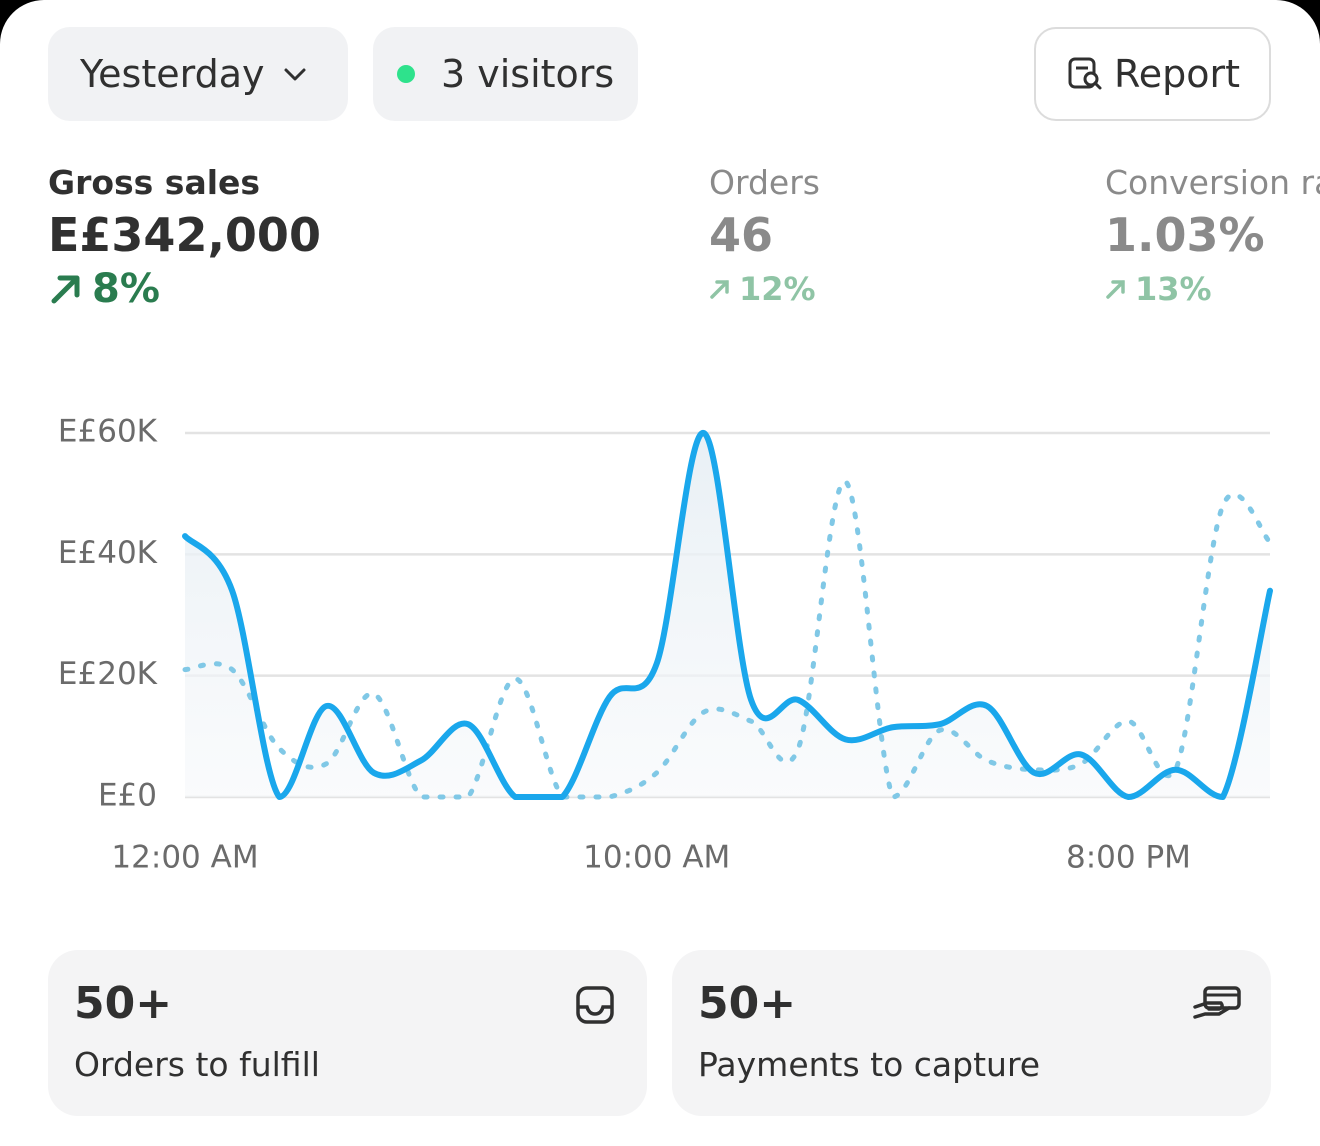 This screenshot has width=1320, height=1146. Describe the element at coordinates (1085, 73) in the screenshot. I see `report-icon` at that location.